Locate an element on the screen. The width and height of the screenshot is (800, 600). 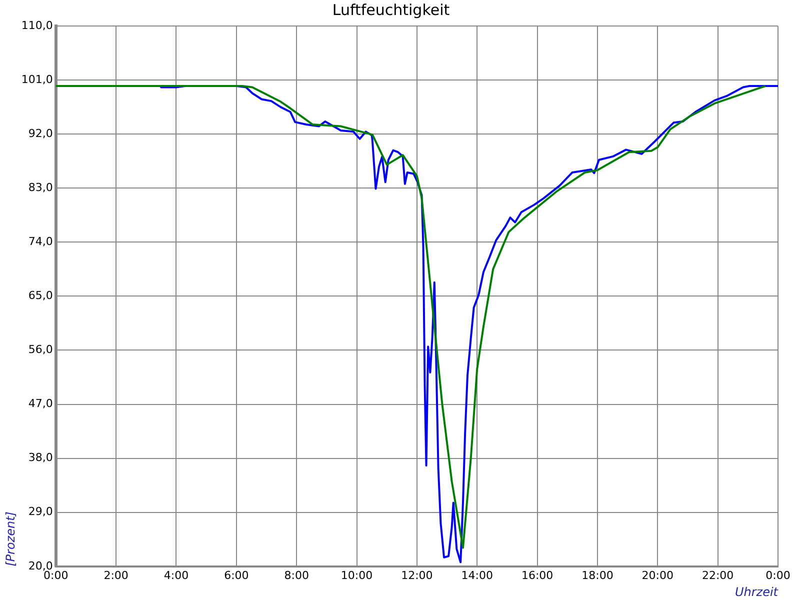
x-tick-label: 0:00 is located at coordinates (778, 575).